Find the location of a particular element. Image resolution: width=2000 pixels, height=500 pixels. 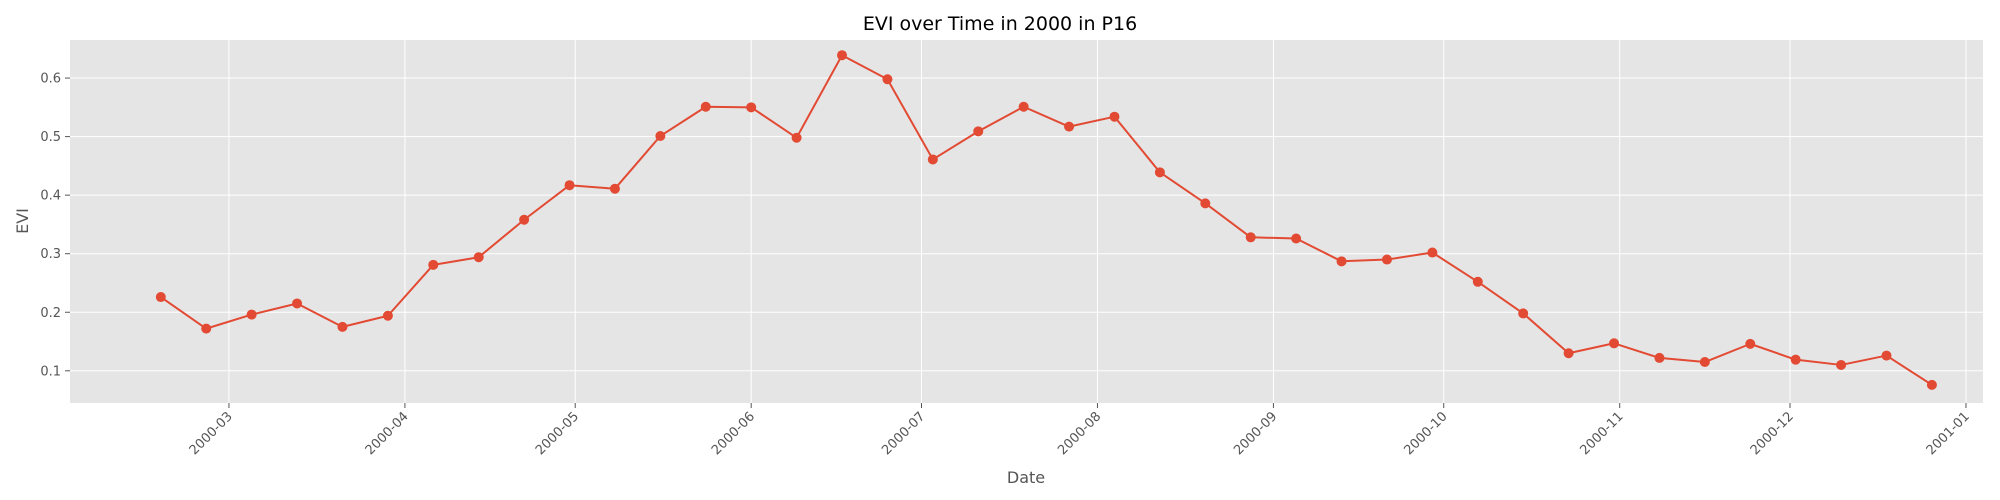

x-tick-label: 2000-05 is located at coordinates (557, 433).